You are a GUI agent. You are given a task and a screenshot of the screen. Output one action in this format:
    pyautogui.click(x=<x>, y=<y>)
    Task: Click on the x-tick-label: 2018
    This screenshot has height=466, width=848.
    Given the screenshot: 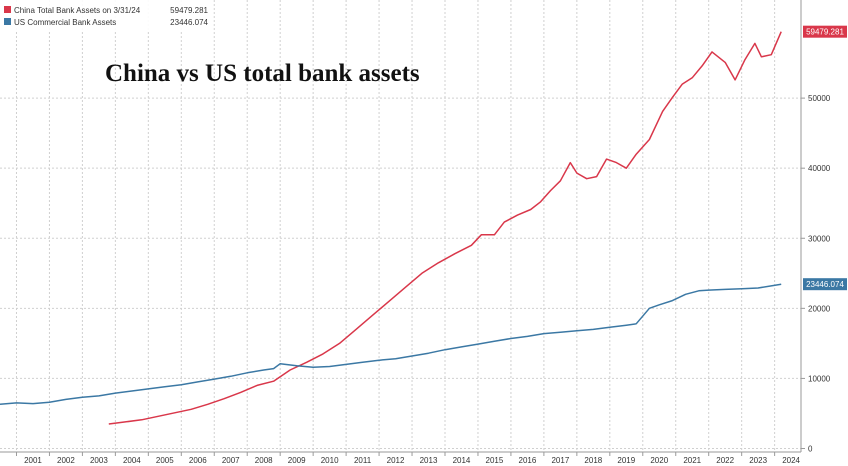 What is the action you would take?
    pyautogui.click(x=593, y=460)
    